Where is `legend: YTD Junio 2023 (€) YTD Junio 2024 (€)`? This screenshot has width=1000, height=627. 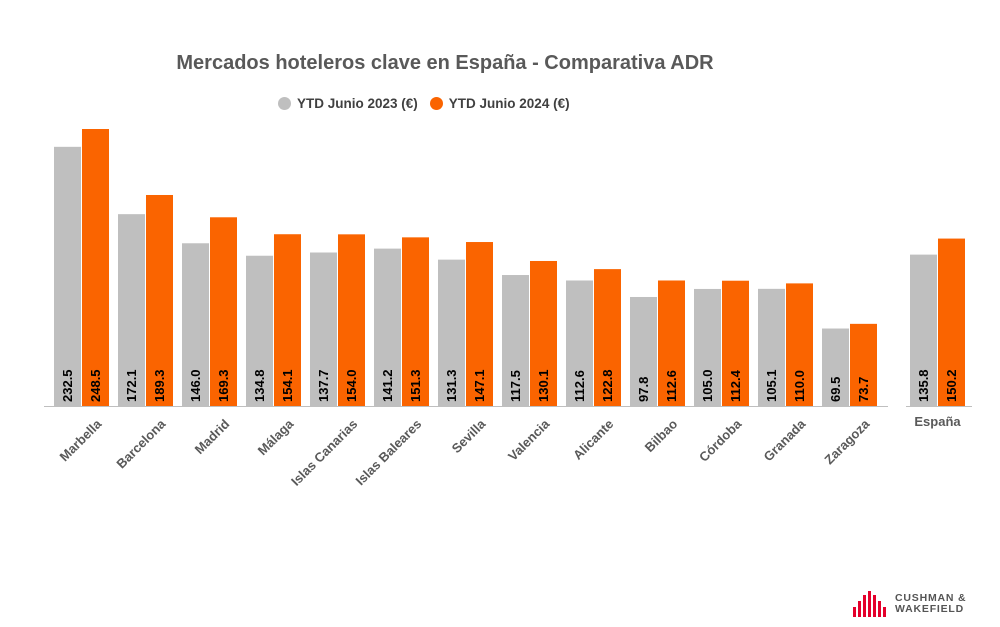
legend: YTD Junio 2023 (€) YTD Junio 2024 (€) is located at coordinates (424, 103).